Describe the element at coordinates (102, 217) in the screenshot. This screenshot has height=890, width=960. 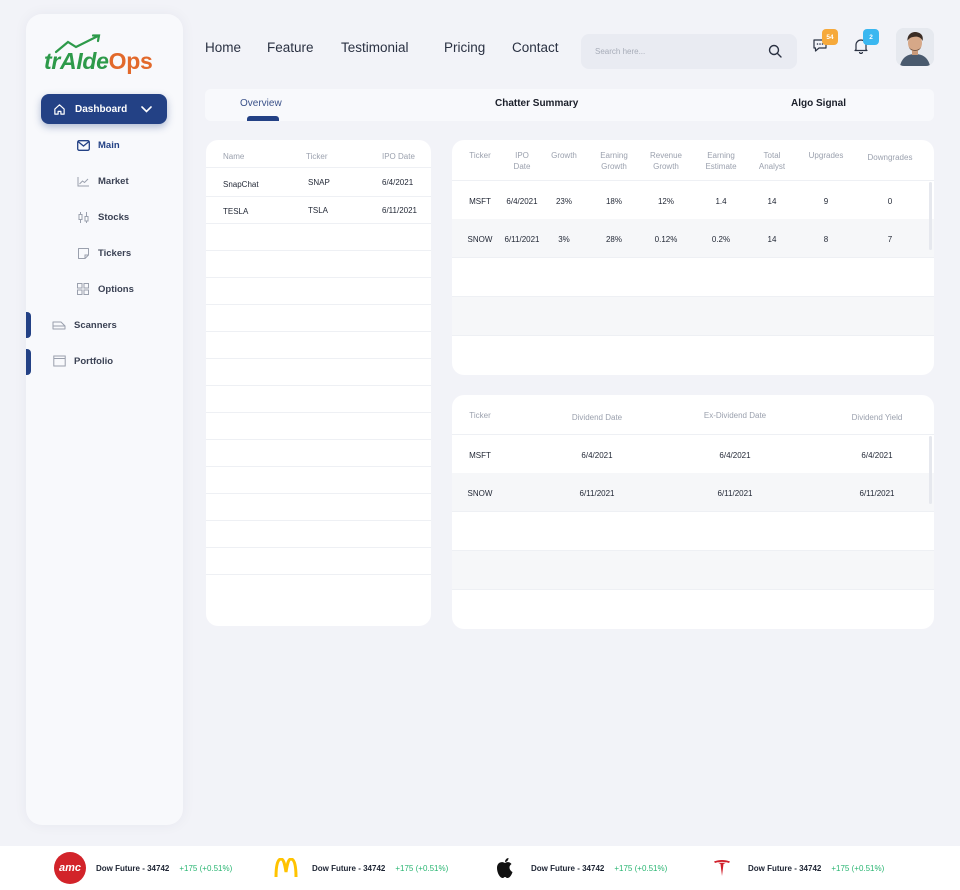
I see `sidebar-item-stocks: Stocks` at that location.